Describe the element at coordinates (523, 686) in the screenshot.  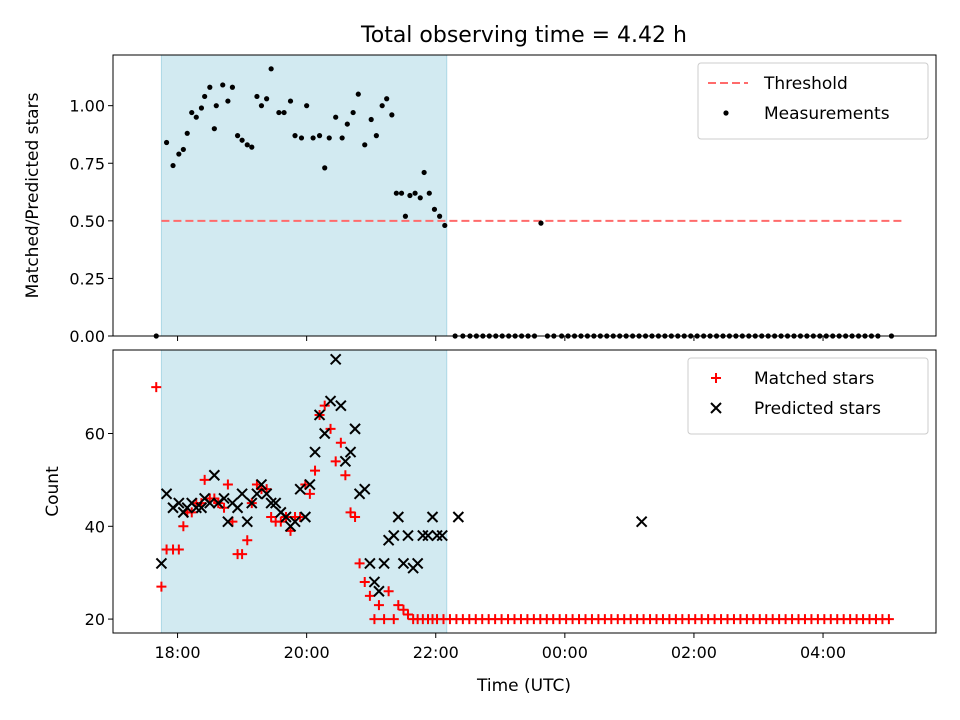
I see `x-axis-label: Time (UTC)` at that location.